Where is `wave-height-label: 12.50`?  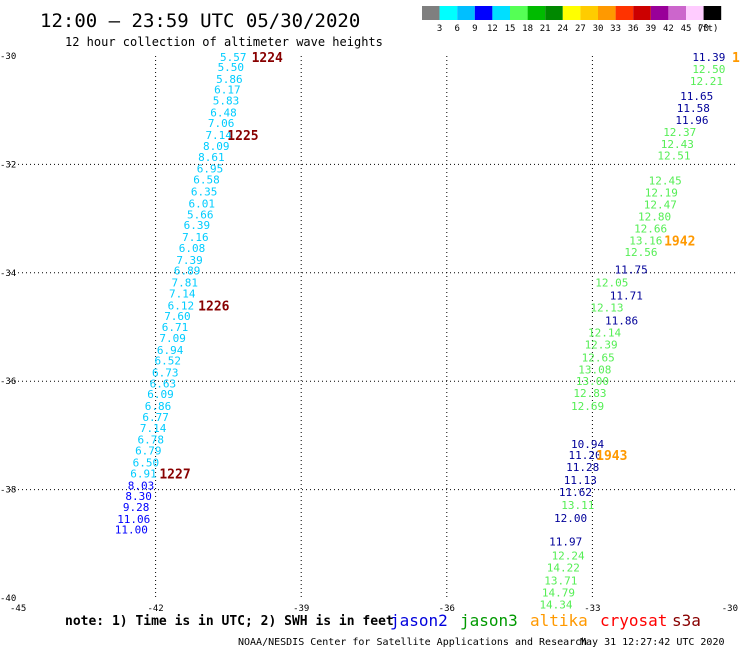
wave-height-label: 12.50 is located at coordinates (708, 69).